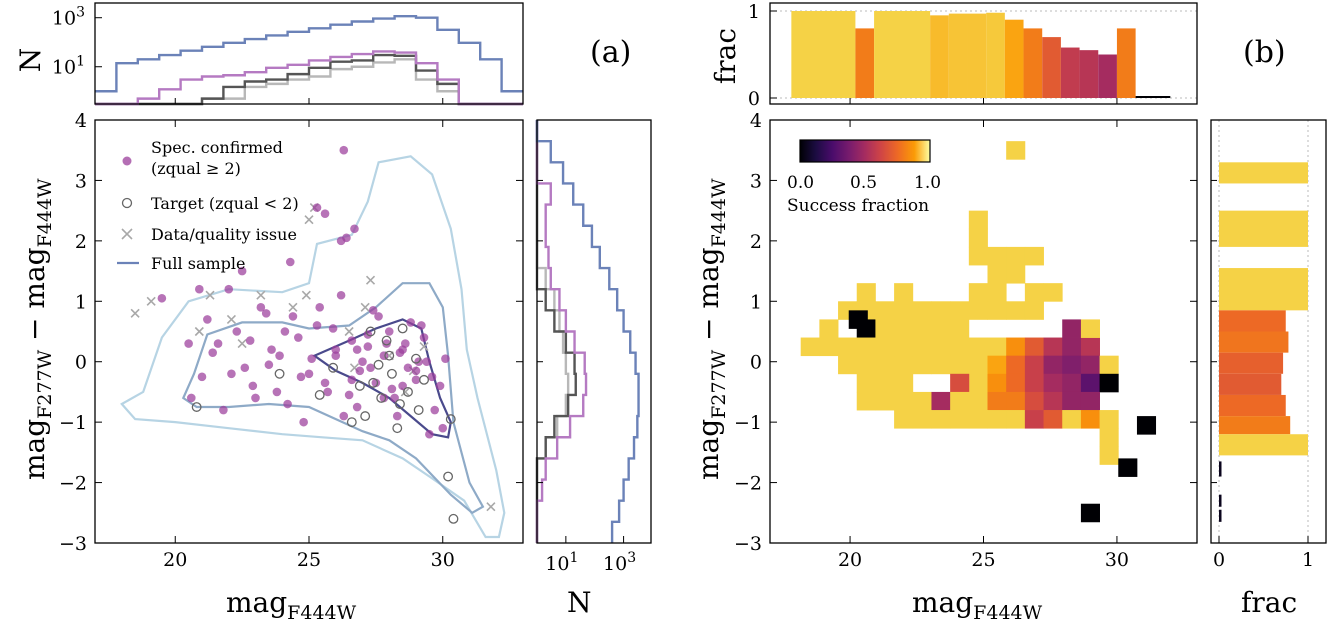 The image size is (1331, 622). I want to click on colorbar: 0.0 0.5 1.0 Success fraction, so click(864, 177).